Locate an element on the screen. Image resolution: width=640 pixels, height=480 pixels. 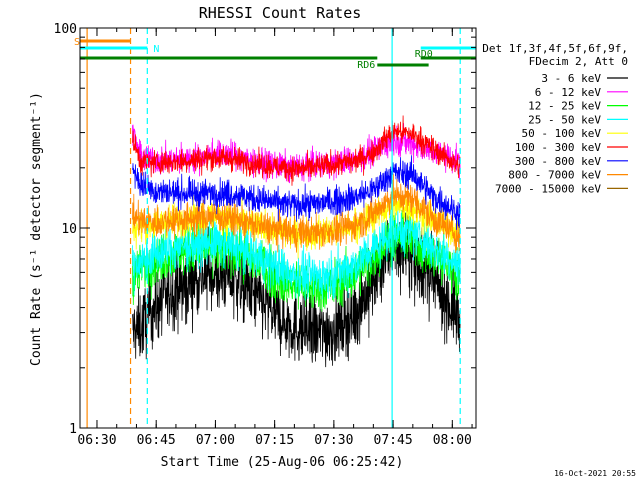
flag-label-s: S is located at coordinates (77, 42).